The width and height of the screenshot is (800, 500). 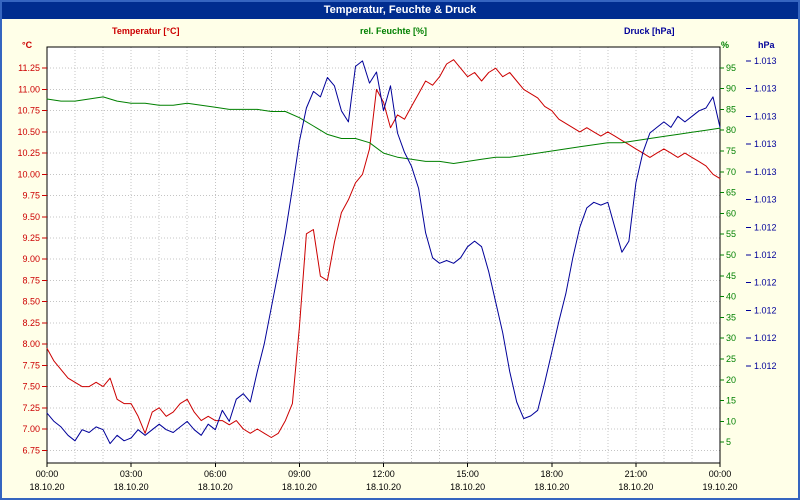 I want to click on svg-text: 60, so click(x=731, y=213).